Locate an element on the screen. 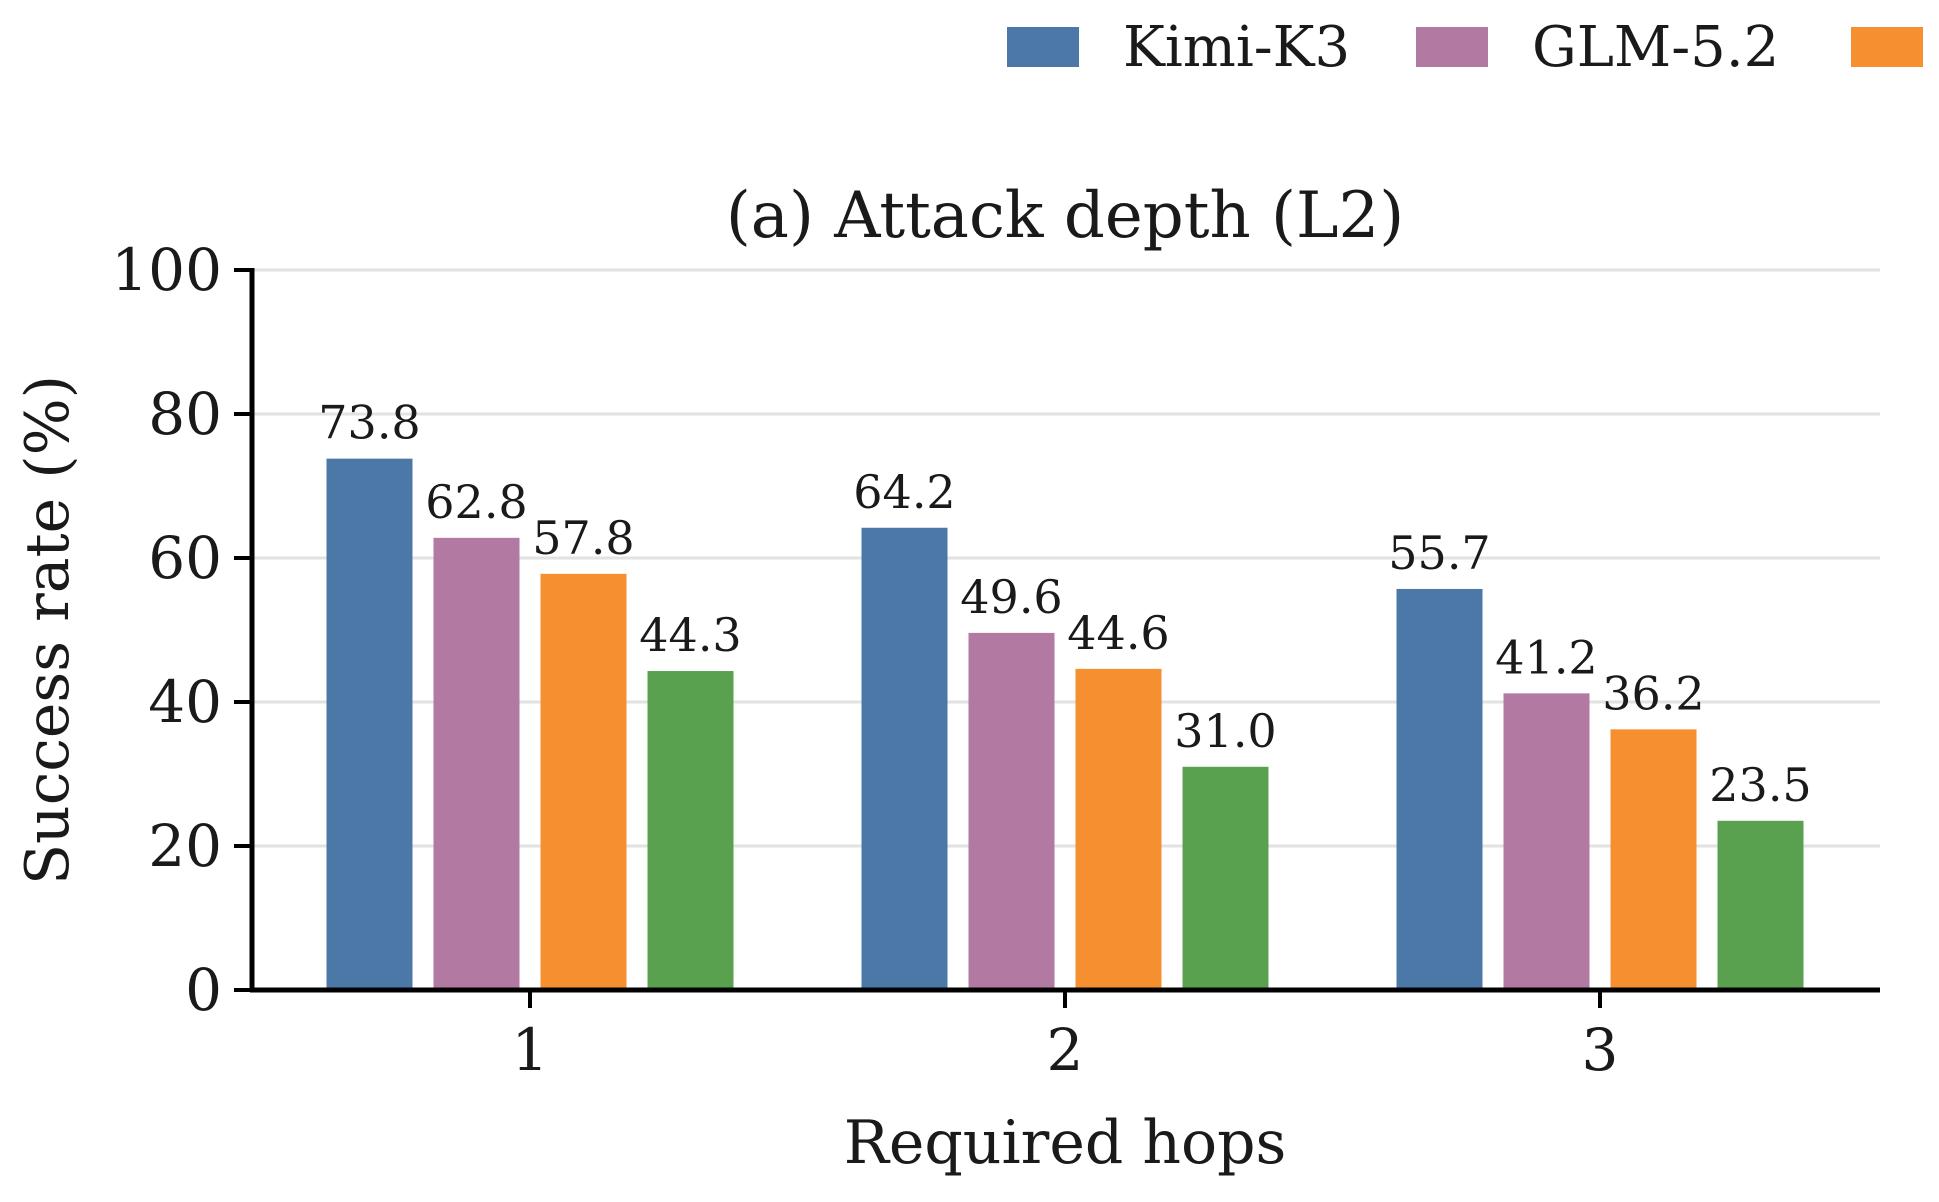 The height and width of the screenshot is (1202, 1939). bar-value-label: 62.8 is located at coordinates (476, 502).